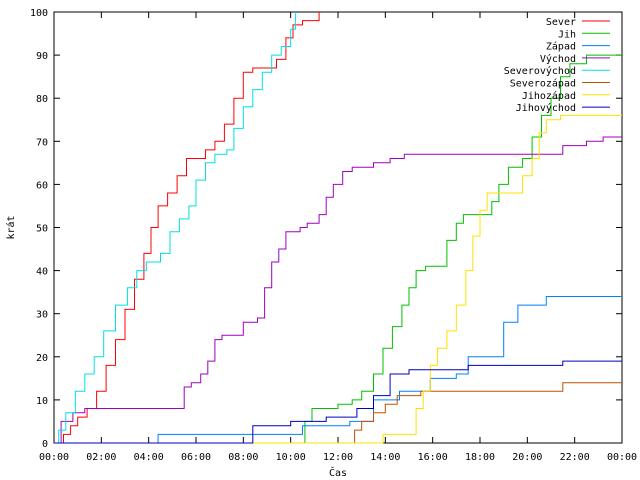 The width and height of the screenshot is (640, 480). Describe the element at coordinates (385, 457) in the screenshot. I see `x-tick-label: 14:00` at that location.